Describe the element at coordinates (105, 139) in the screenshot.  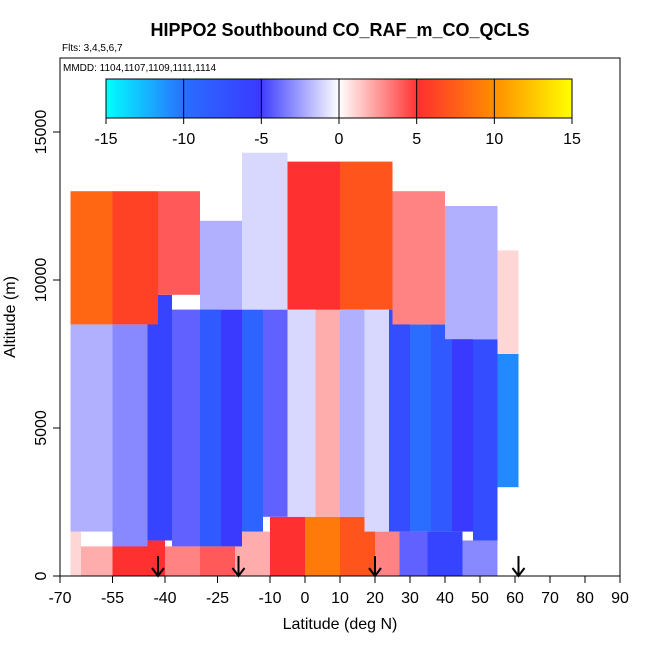
I see `colorbar-tick-label-0: -15` at that location.